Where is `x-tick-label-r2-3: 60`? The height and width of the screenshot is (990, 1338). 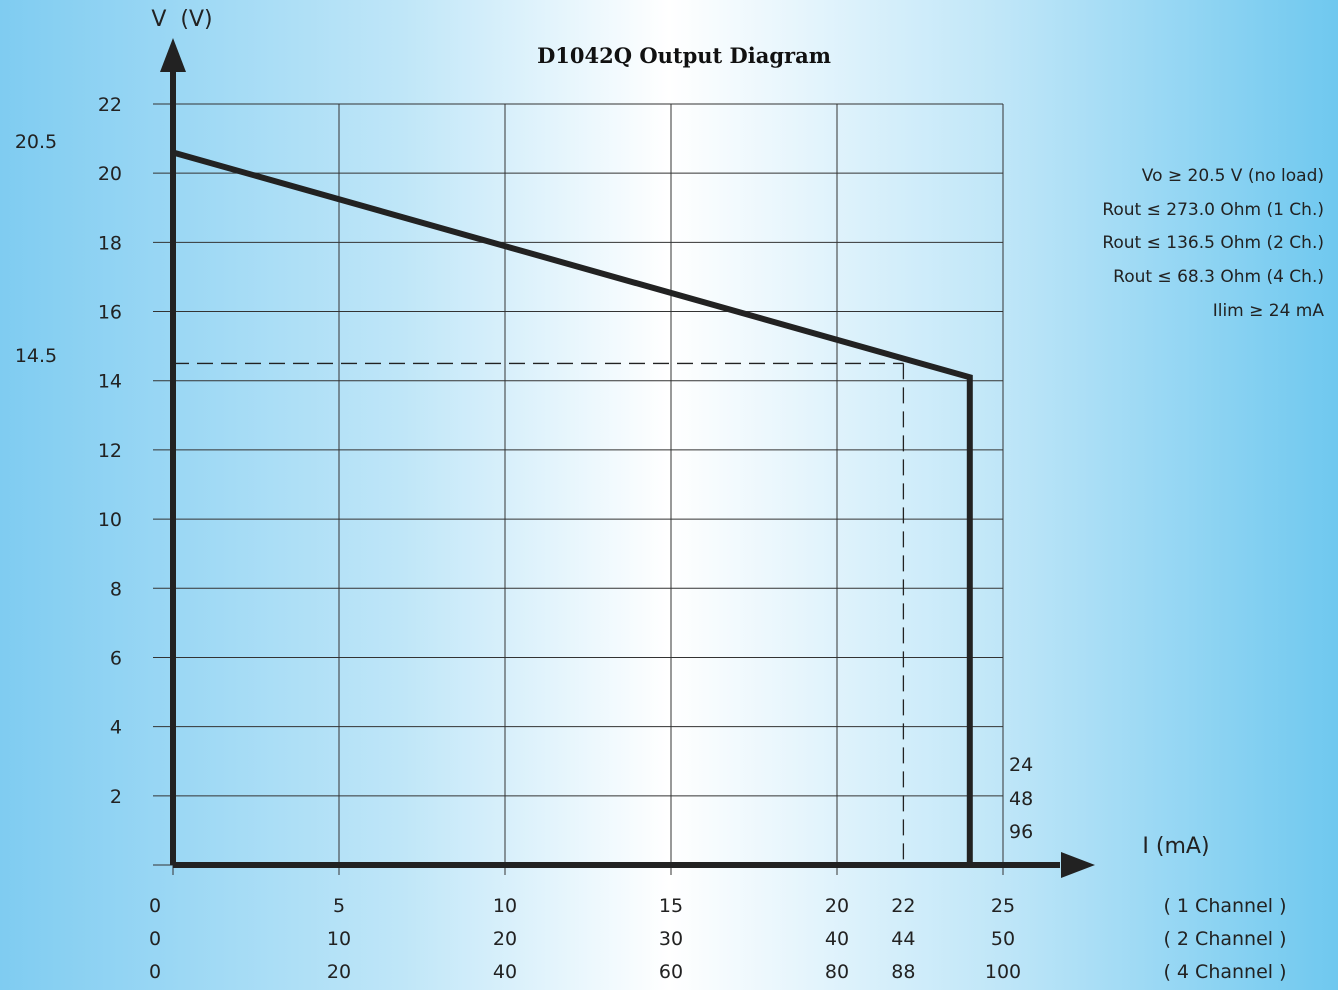 x-tick-label-r2-3: 60 is located at coordinates (671, 972).